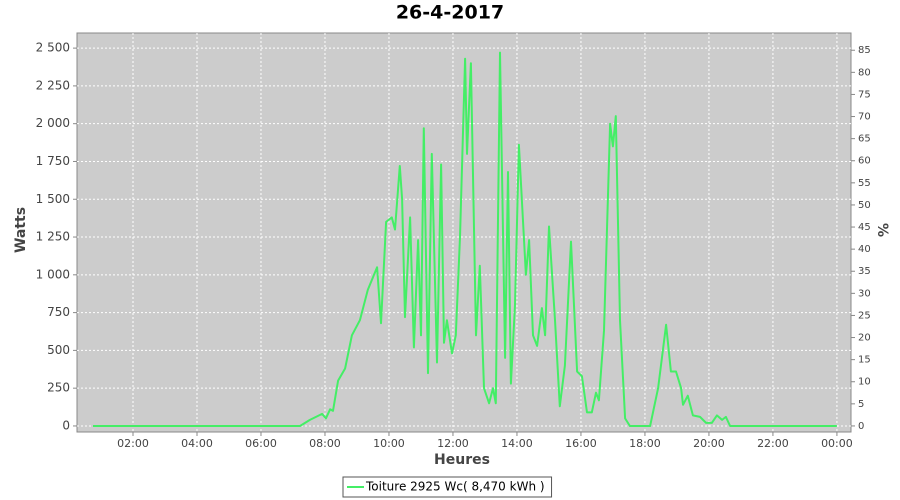 The image size is (900, 500). What do you see at coordinates (864, 338) in the screenshot?
I see `y2-tick-label: 20` at bounding box center [864, 338].